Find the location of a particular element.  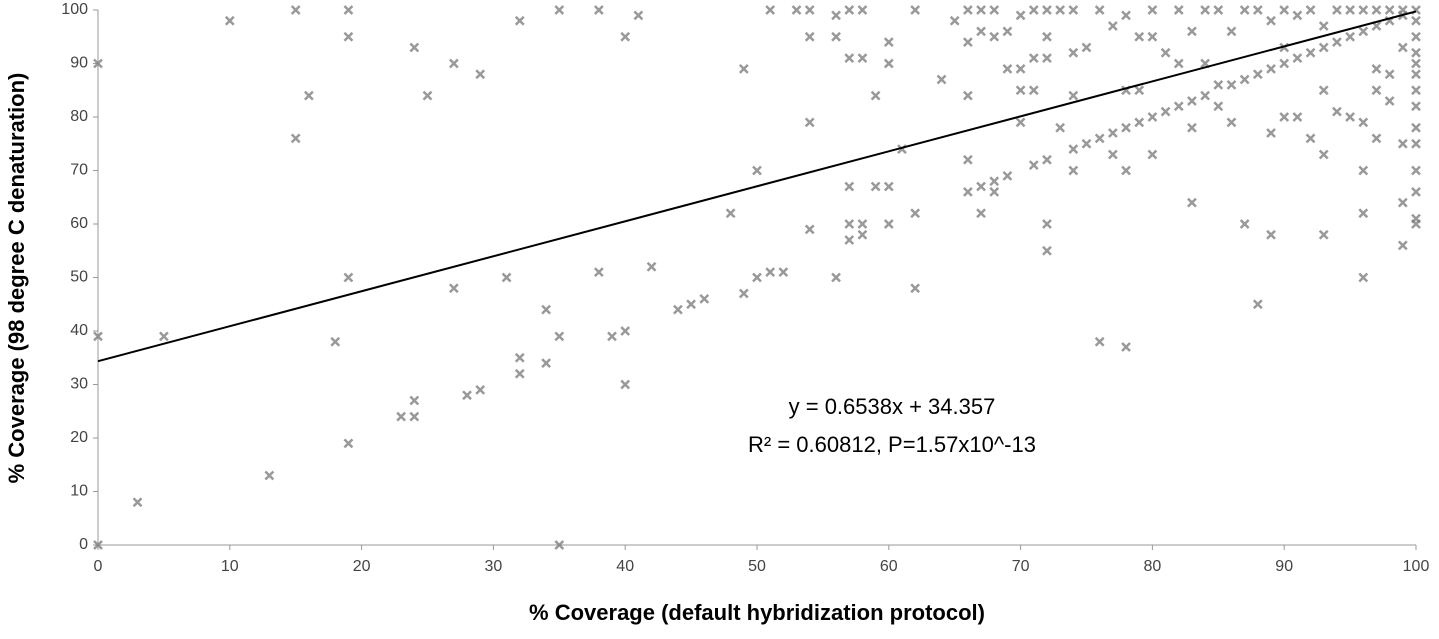

y-tick-label: 0 is located at coordinates (83, 544).